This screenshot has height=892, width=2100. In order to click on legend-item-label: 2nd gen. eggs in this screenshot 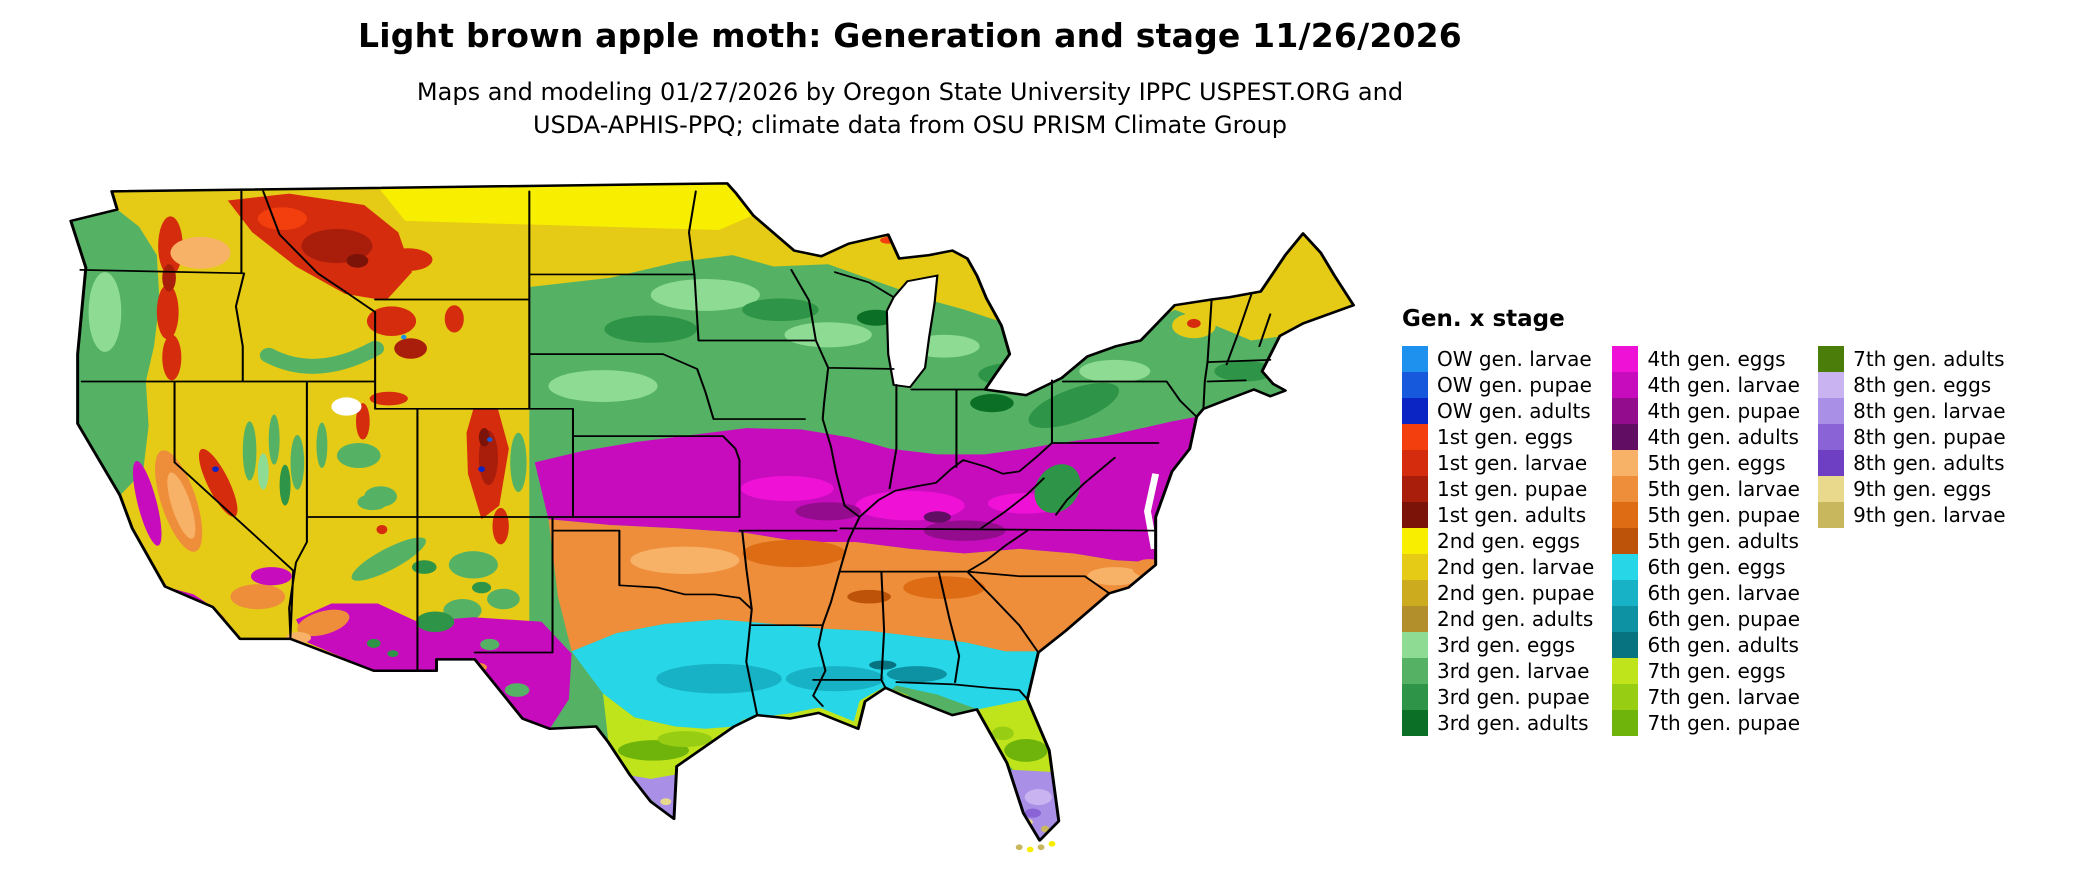, I will do `click(1508, 541)`.